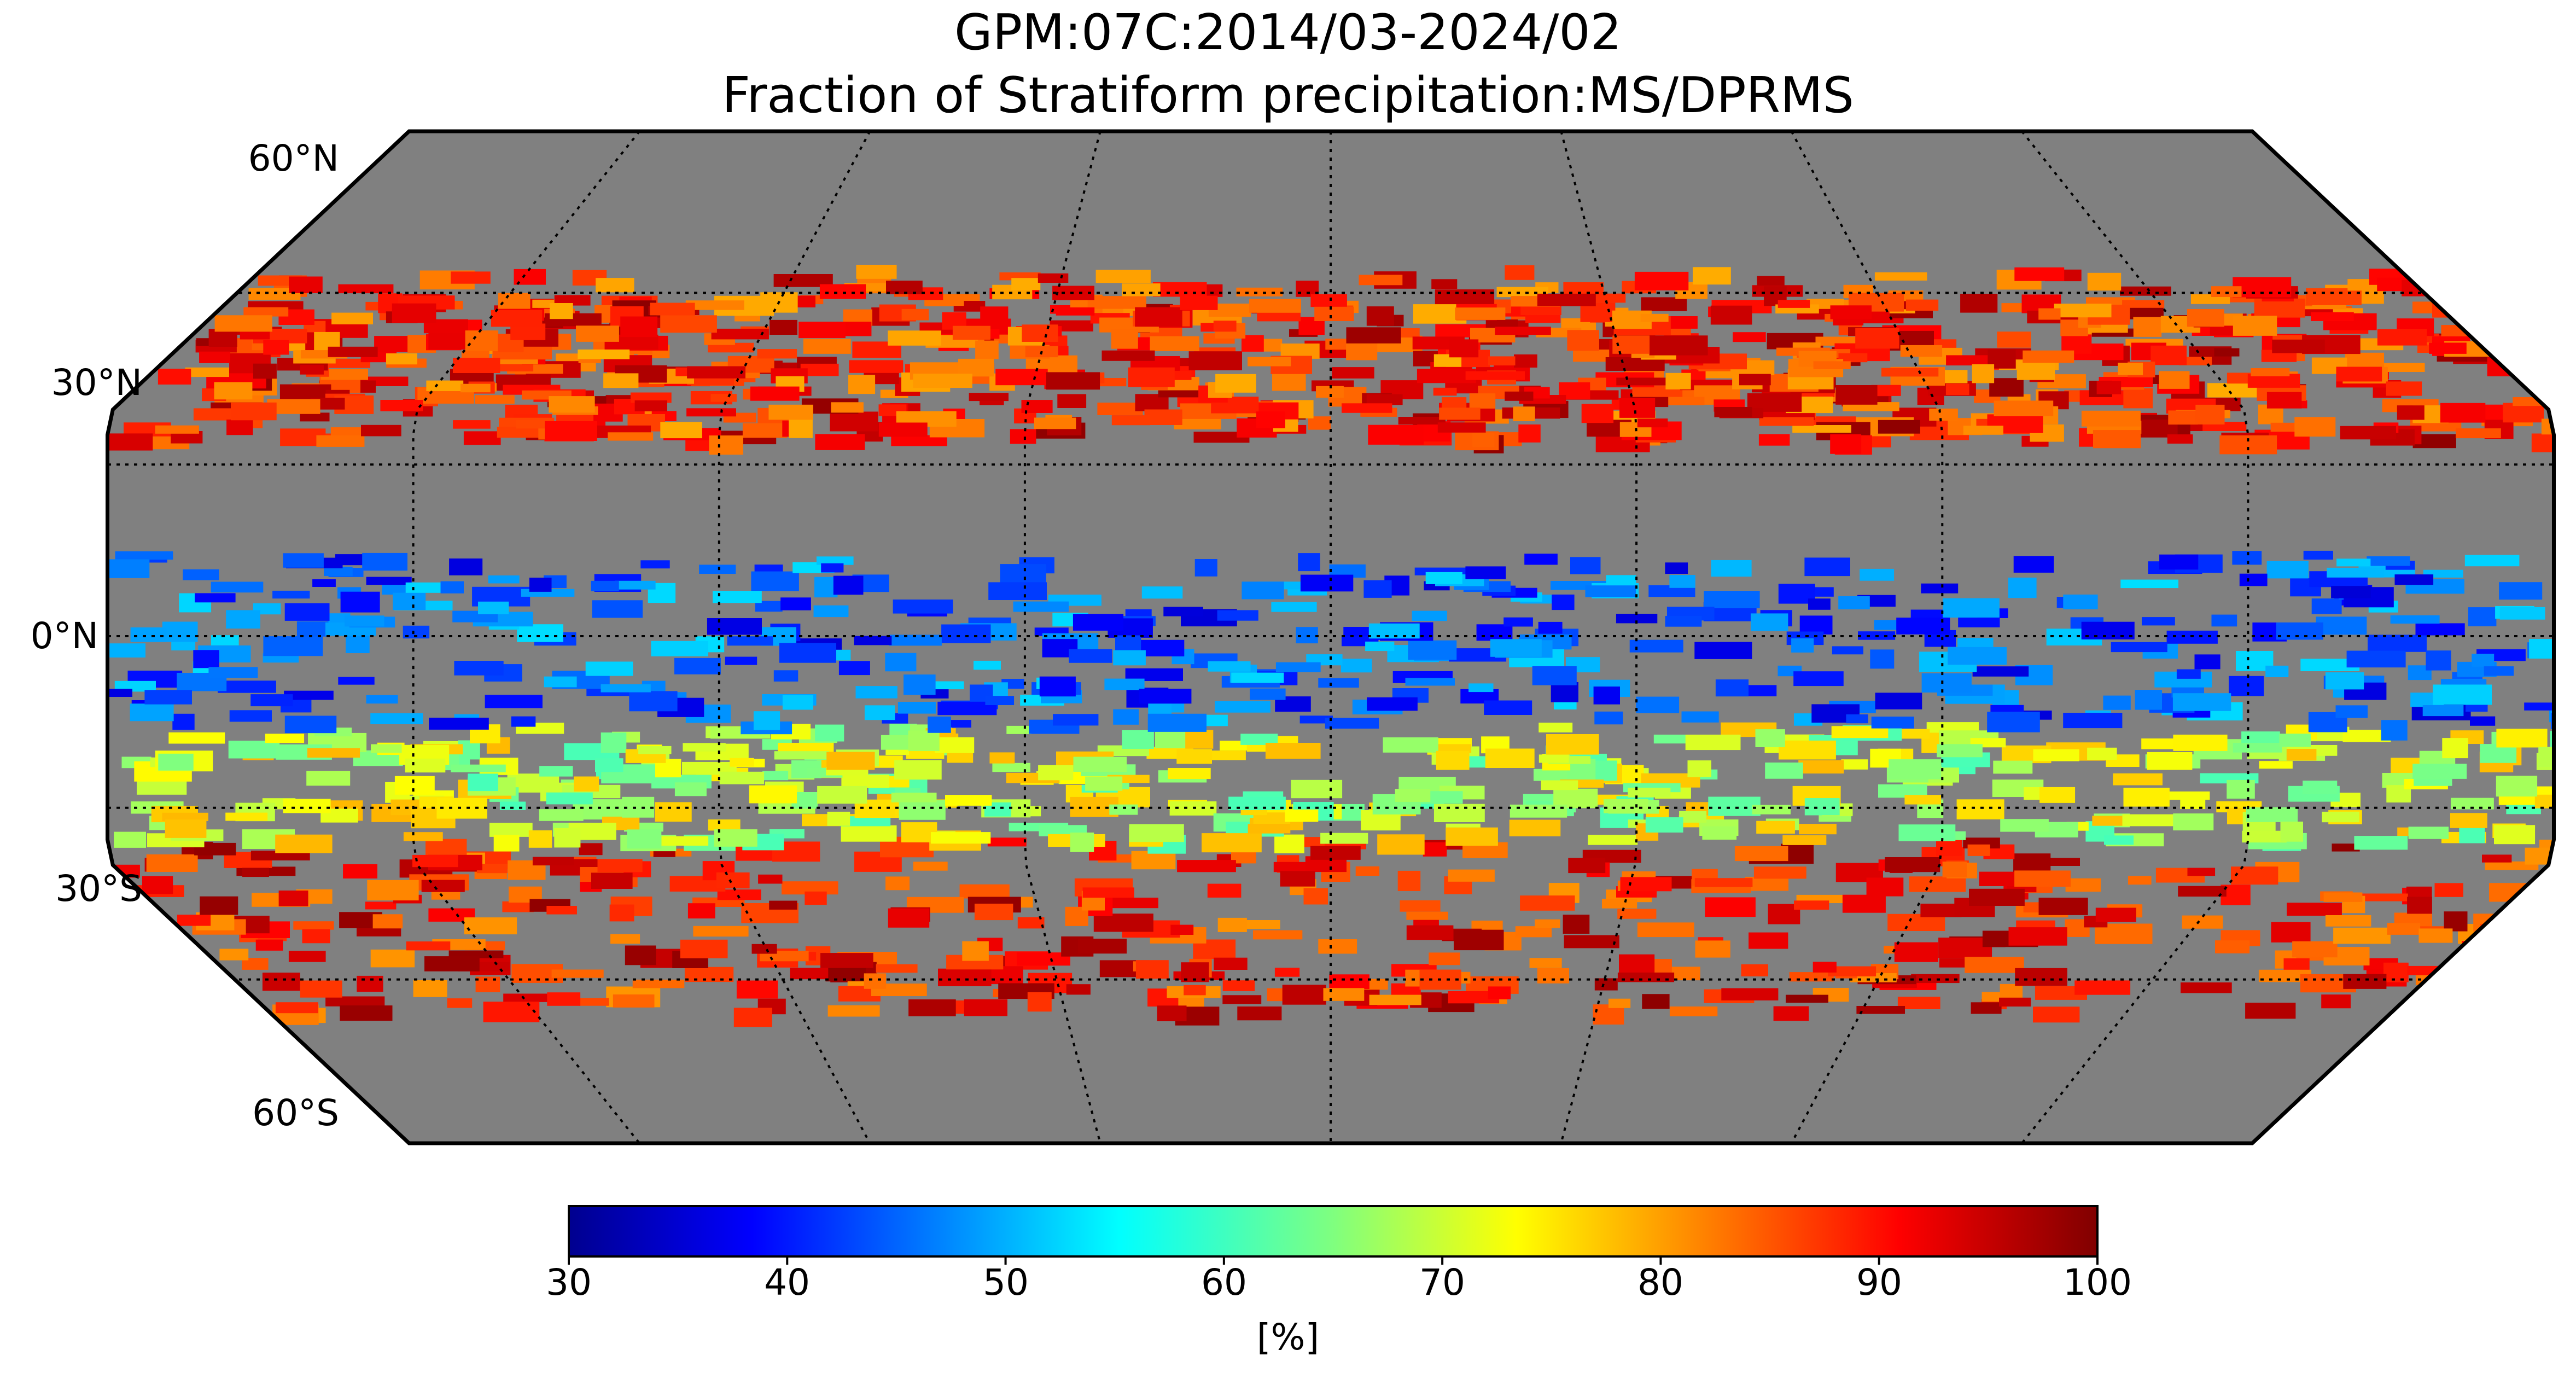 Image resolution: width=2576 pixels, height=1379 pixels. I want to click on colorbar-tick-30: 30, so click(569, 1282).